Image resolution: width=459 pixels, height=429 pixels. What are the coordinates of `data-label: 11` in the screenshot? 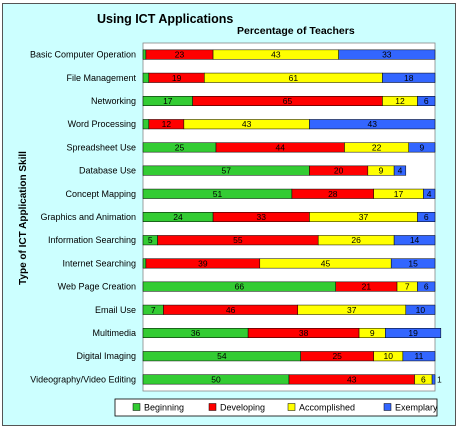 It's located at (419, 356).